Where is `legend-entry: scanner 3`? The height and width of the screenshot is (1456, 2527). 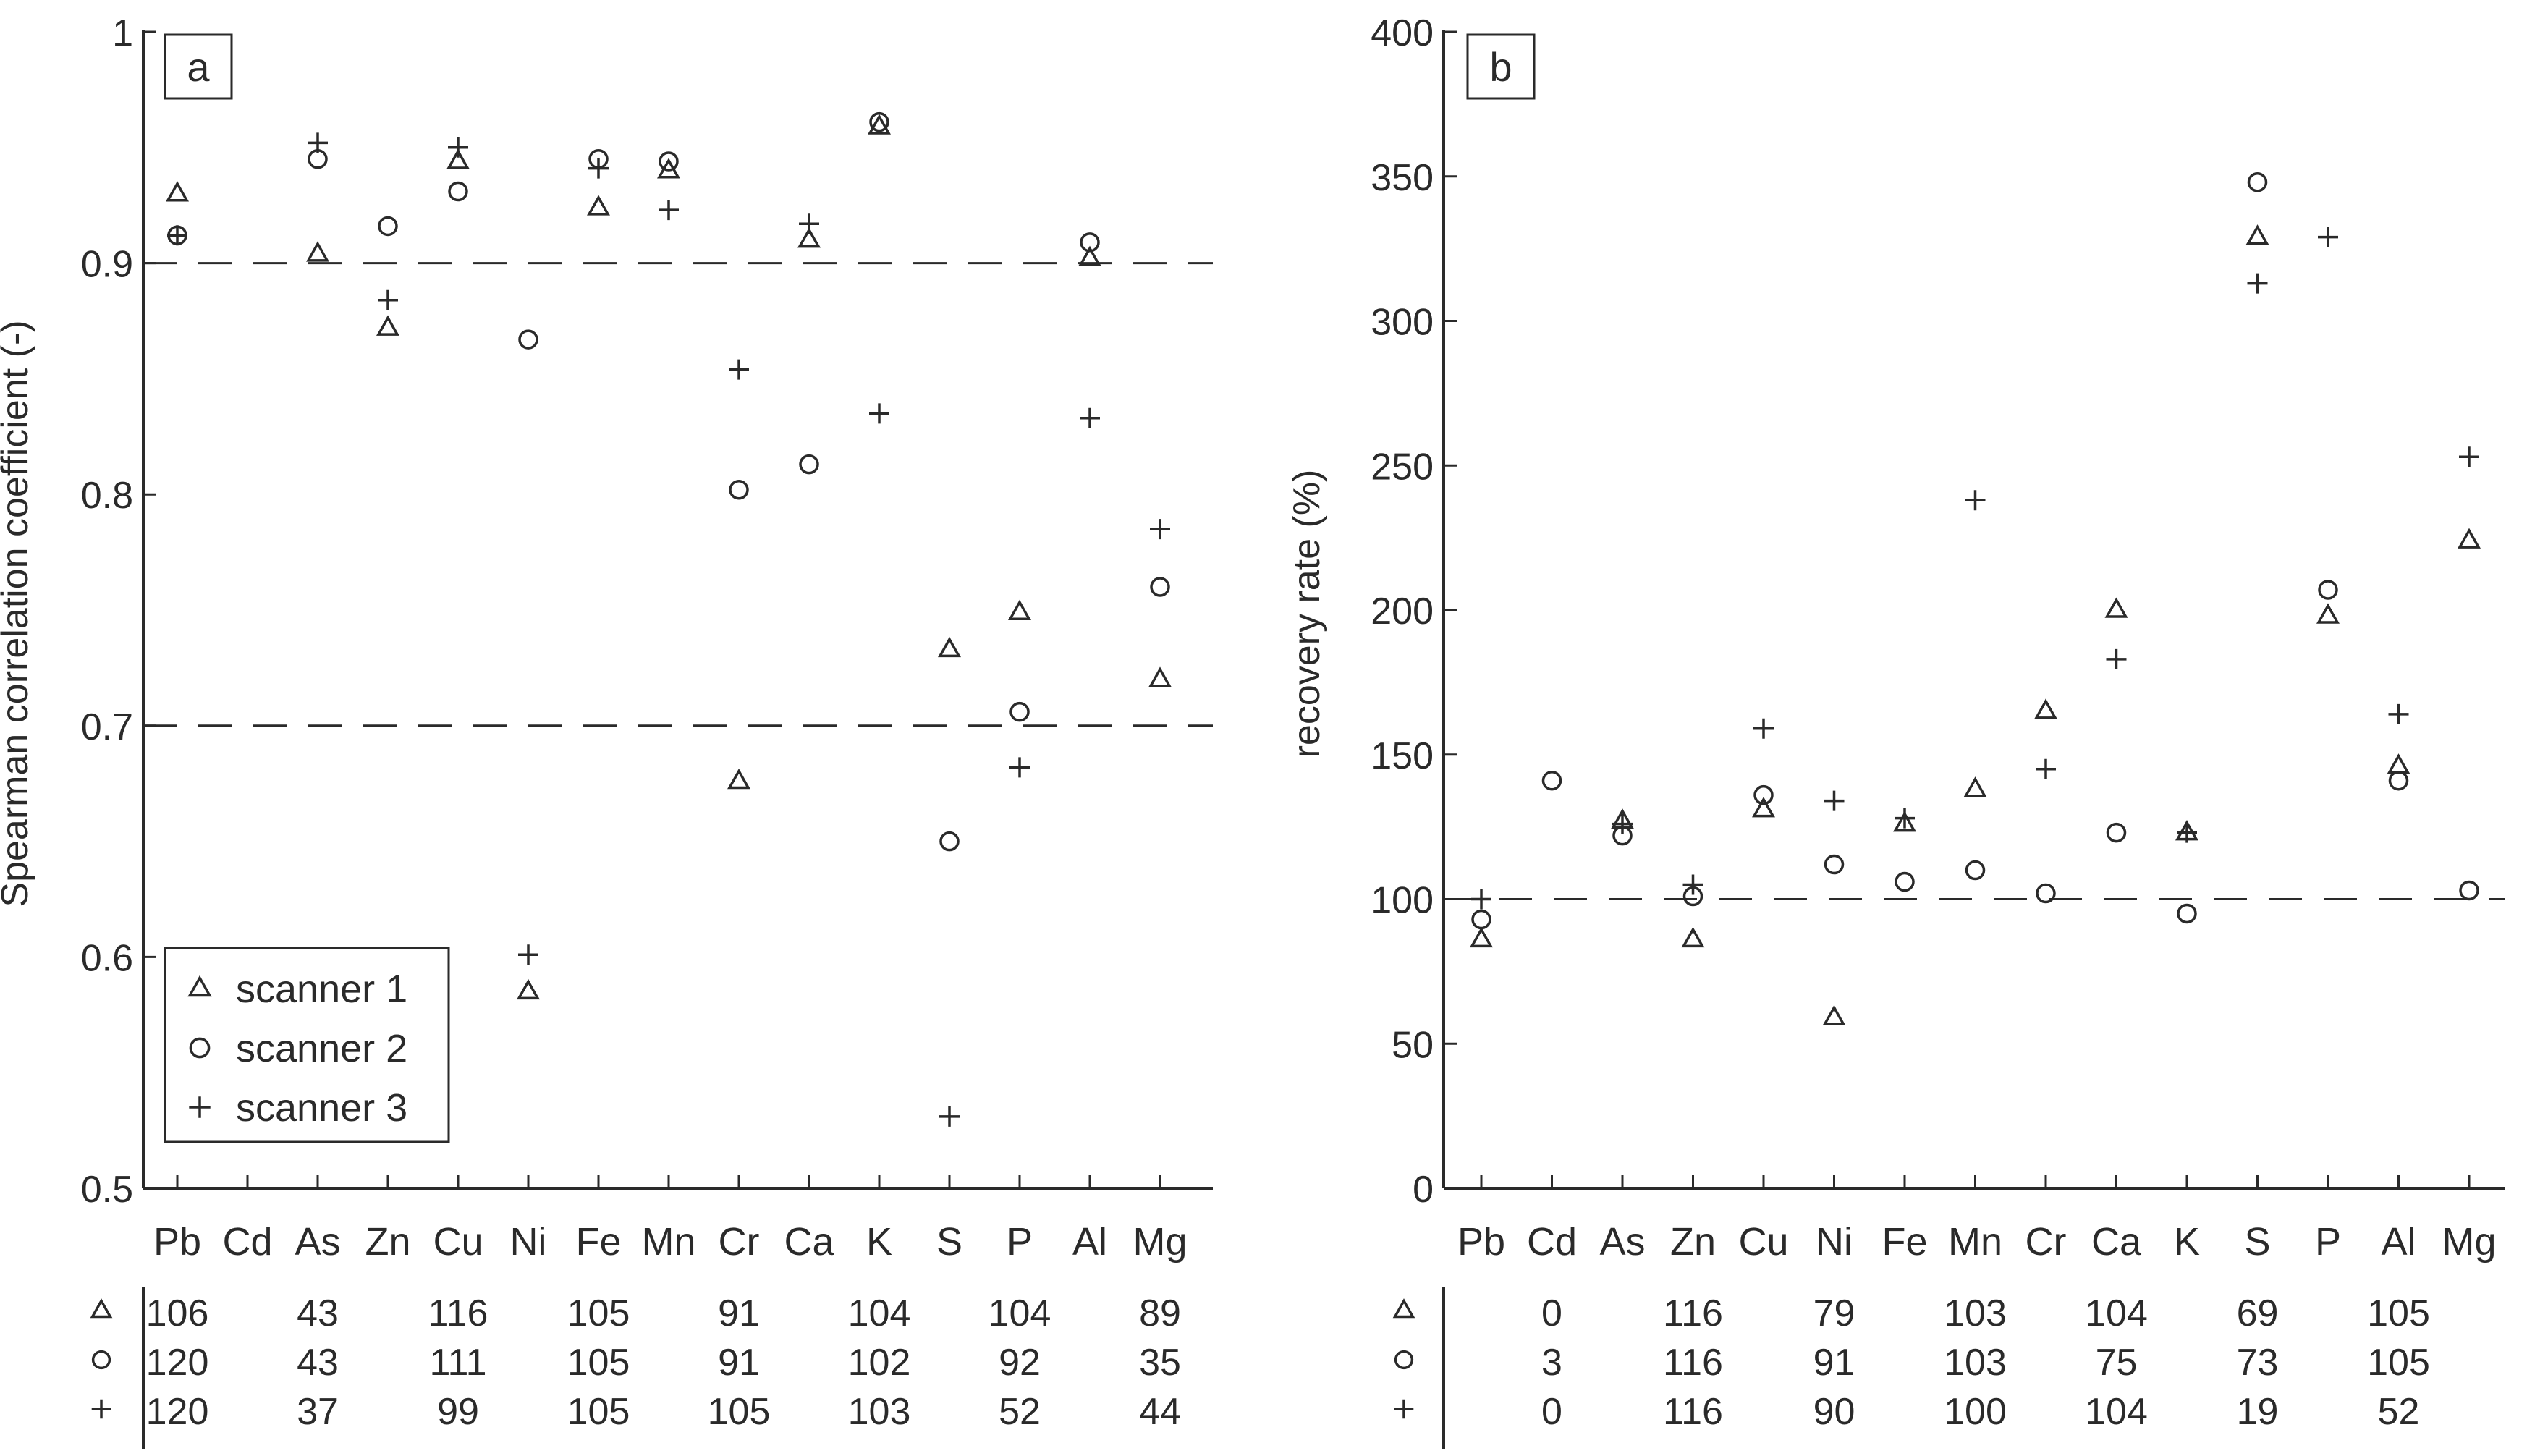 legend-entry: scanner 3 is located at coordinates (321, 1108).